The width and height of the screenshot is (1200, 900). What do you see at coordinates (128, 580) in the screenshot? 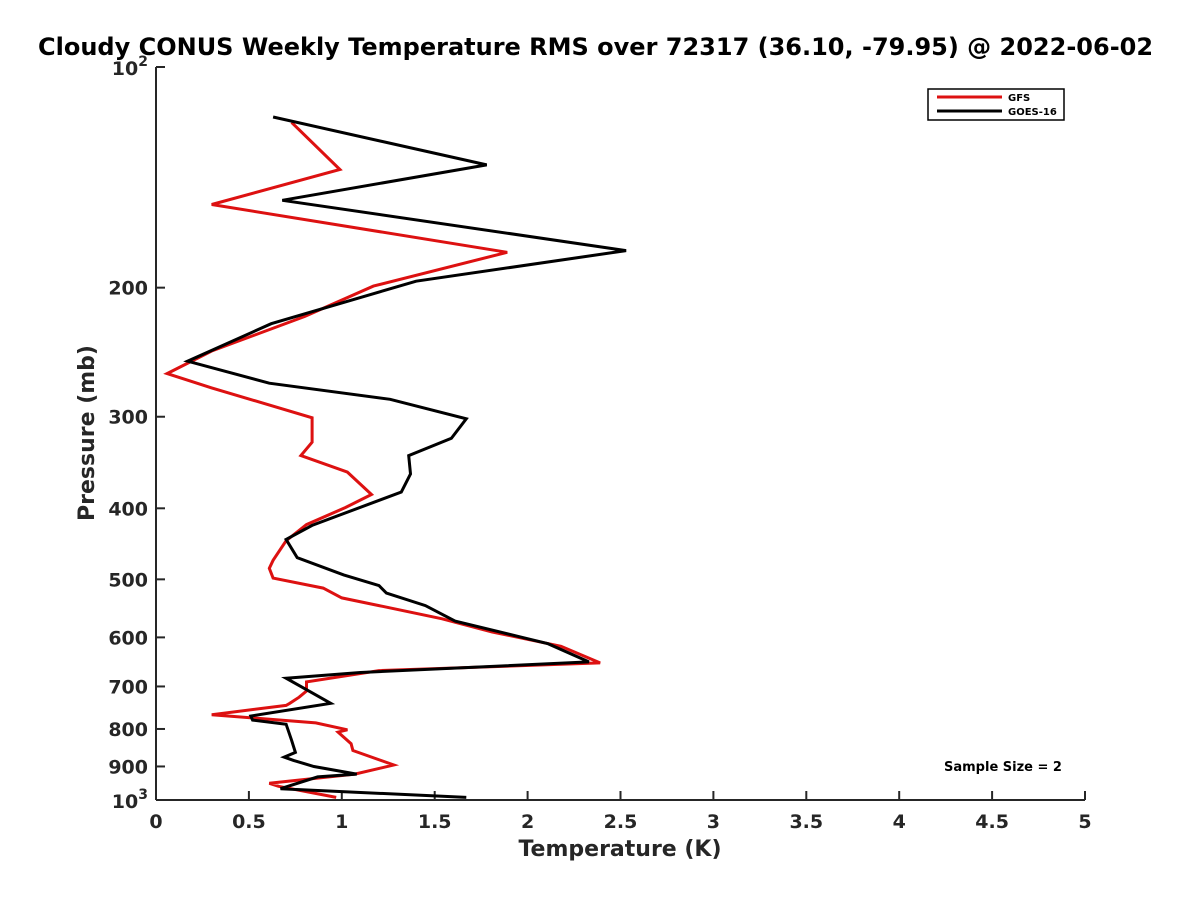
I see `y-tick-label: 500` at bounding box center [128, 580].